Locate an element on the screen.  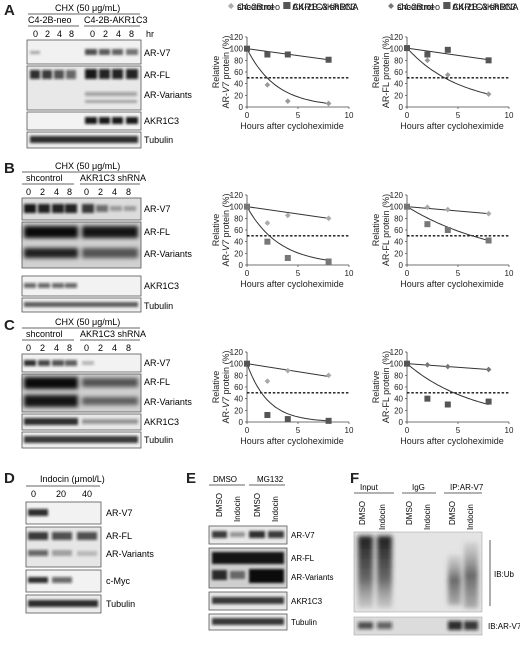
x-axis-label: Hours after cycloheximide is located at coordinates (292, 441).